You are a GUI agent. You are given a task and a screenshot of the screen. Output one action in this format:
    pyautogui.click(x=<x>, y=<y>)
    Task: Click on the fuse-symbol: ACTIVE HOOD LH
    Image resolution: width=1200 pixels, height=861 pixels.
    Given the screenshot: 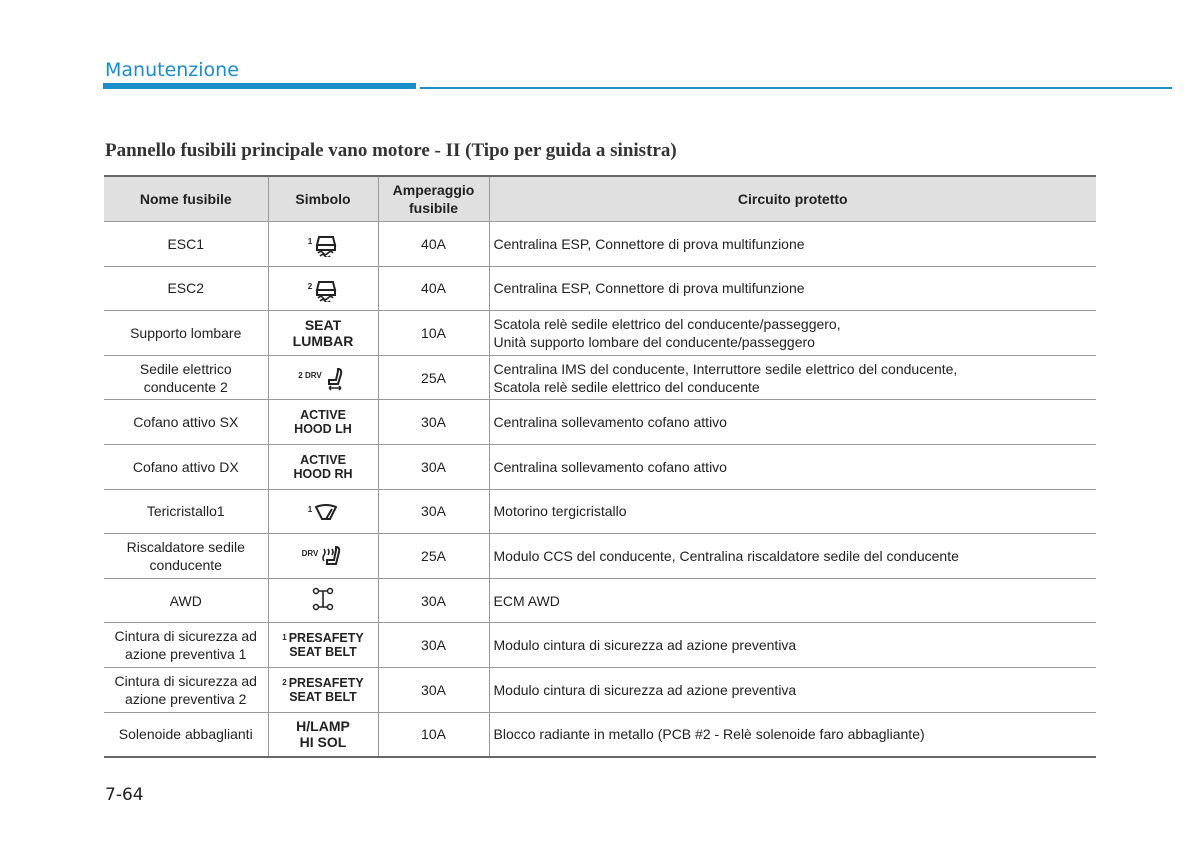 What is the action you would take?
    pyautogui.click(x=323, y=422)
    